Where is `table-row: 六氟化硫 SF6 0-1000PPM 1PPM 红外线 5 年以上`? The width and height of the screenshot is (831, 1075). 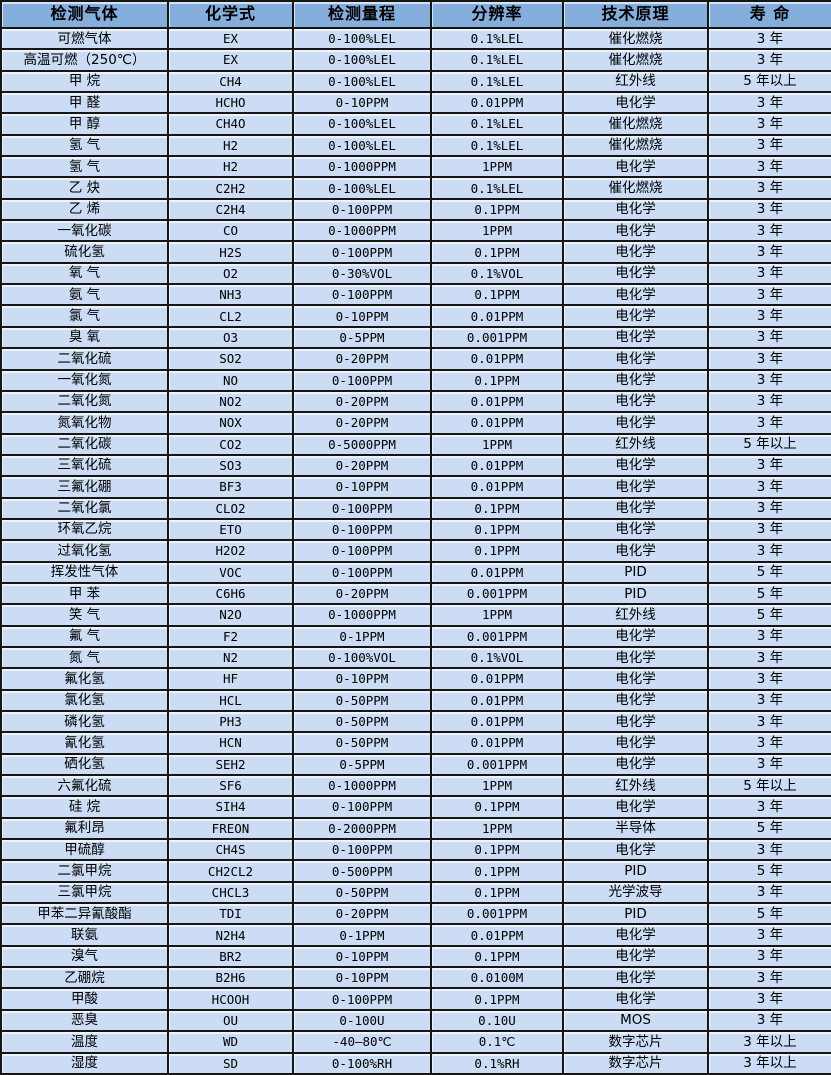
table-row: 六氟化硫 SF6 0-1000PPM 1PPM 红外线 5 年以上 is located at coordinates (415, 786).